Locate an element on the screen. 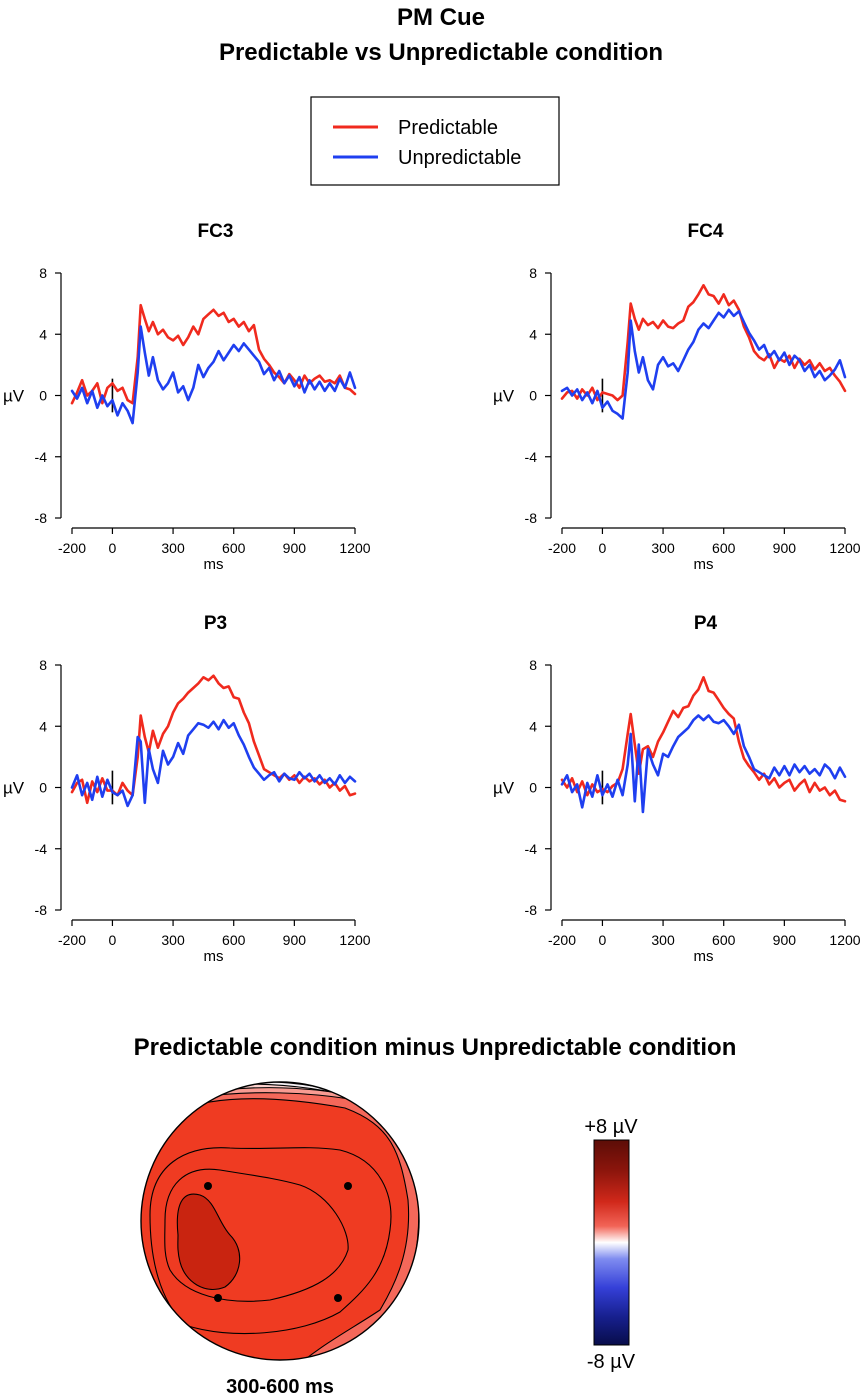 The width and height of the screenshot is (866, 1400). electrode-p4 is located at coordinates (338, 1298).